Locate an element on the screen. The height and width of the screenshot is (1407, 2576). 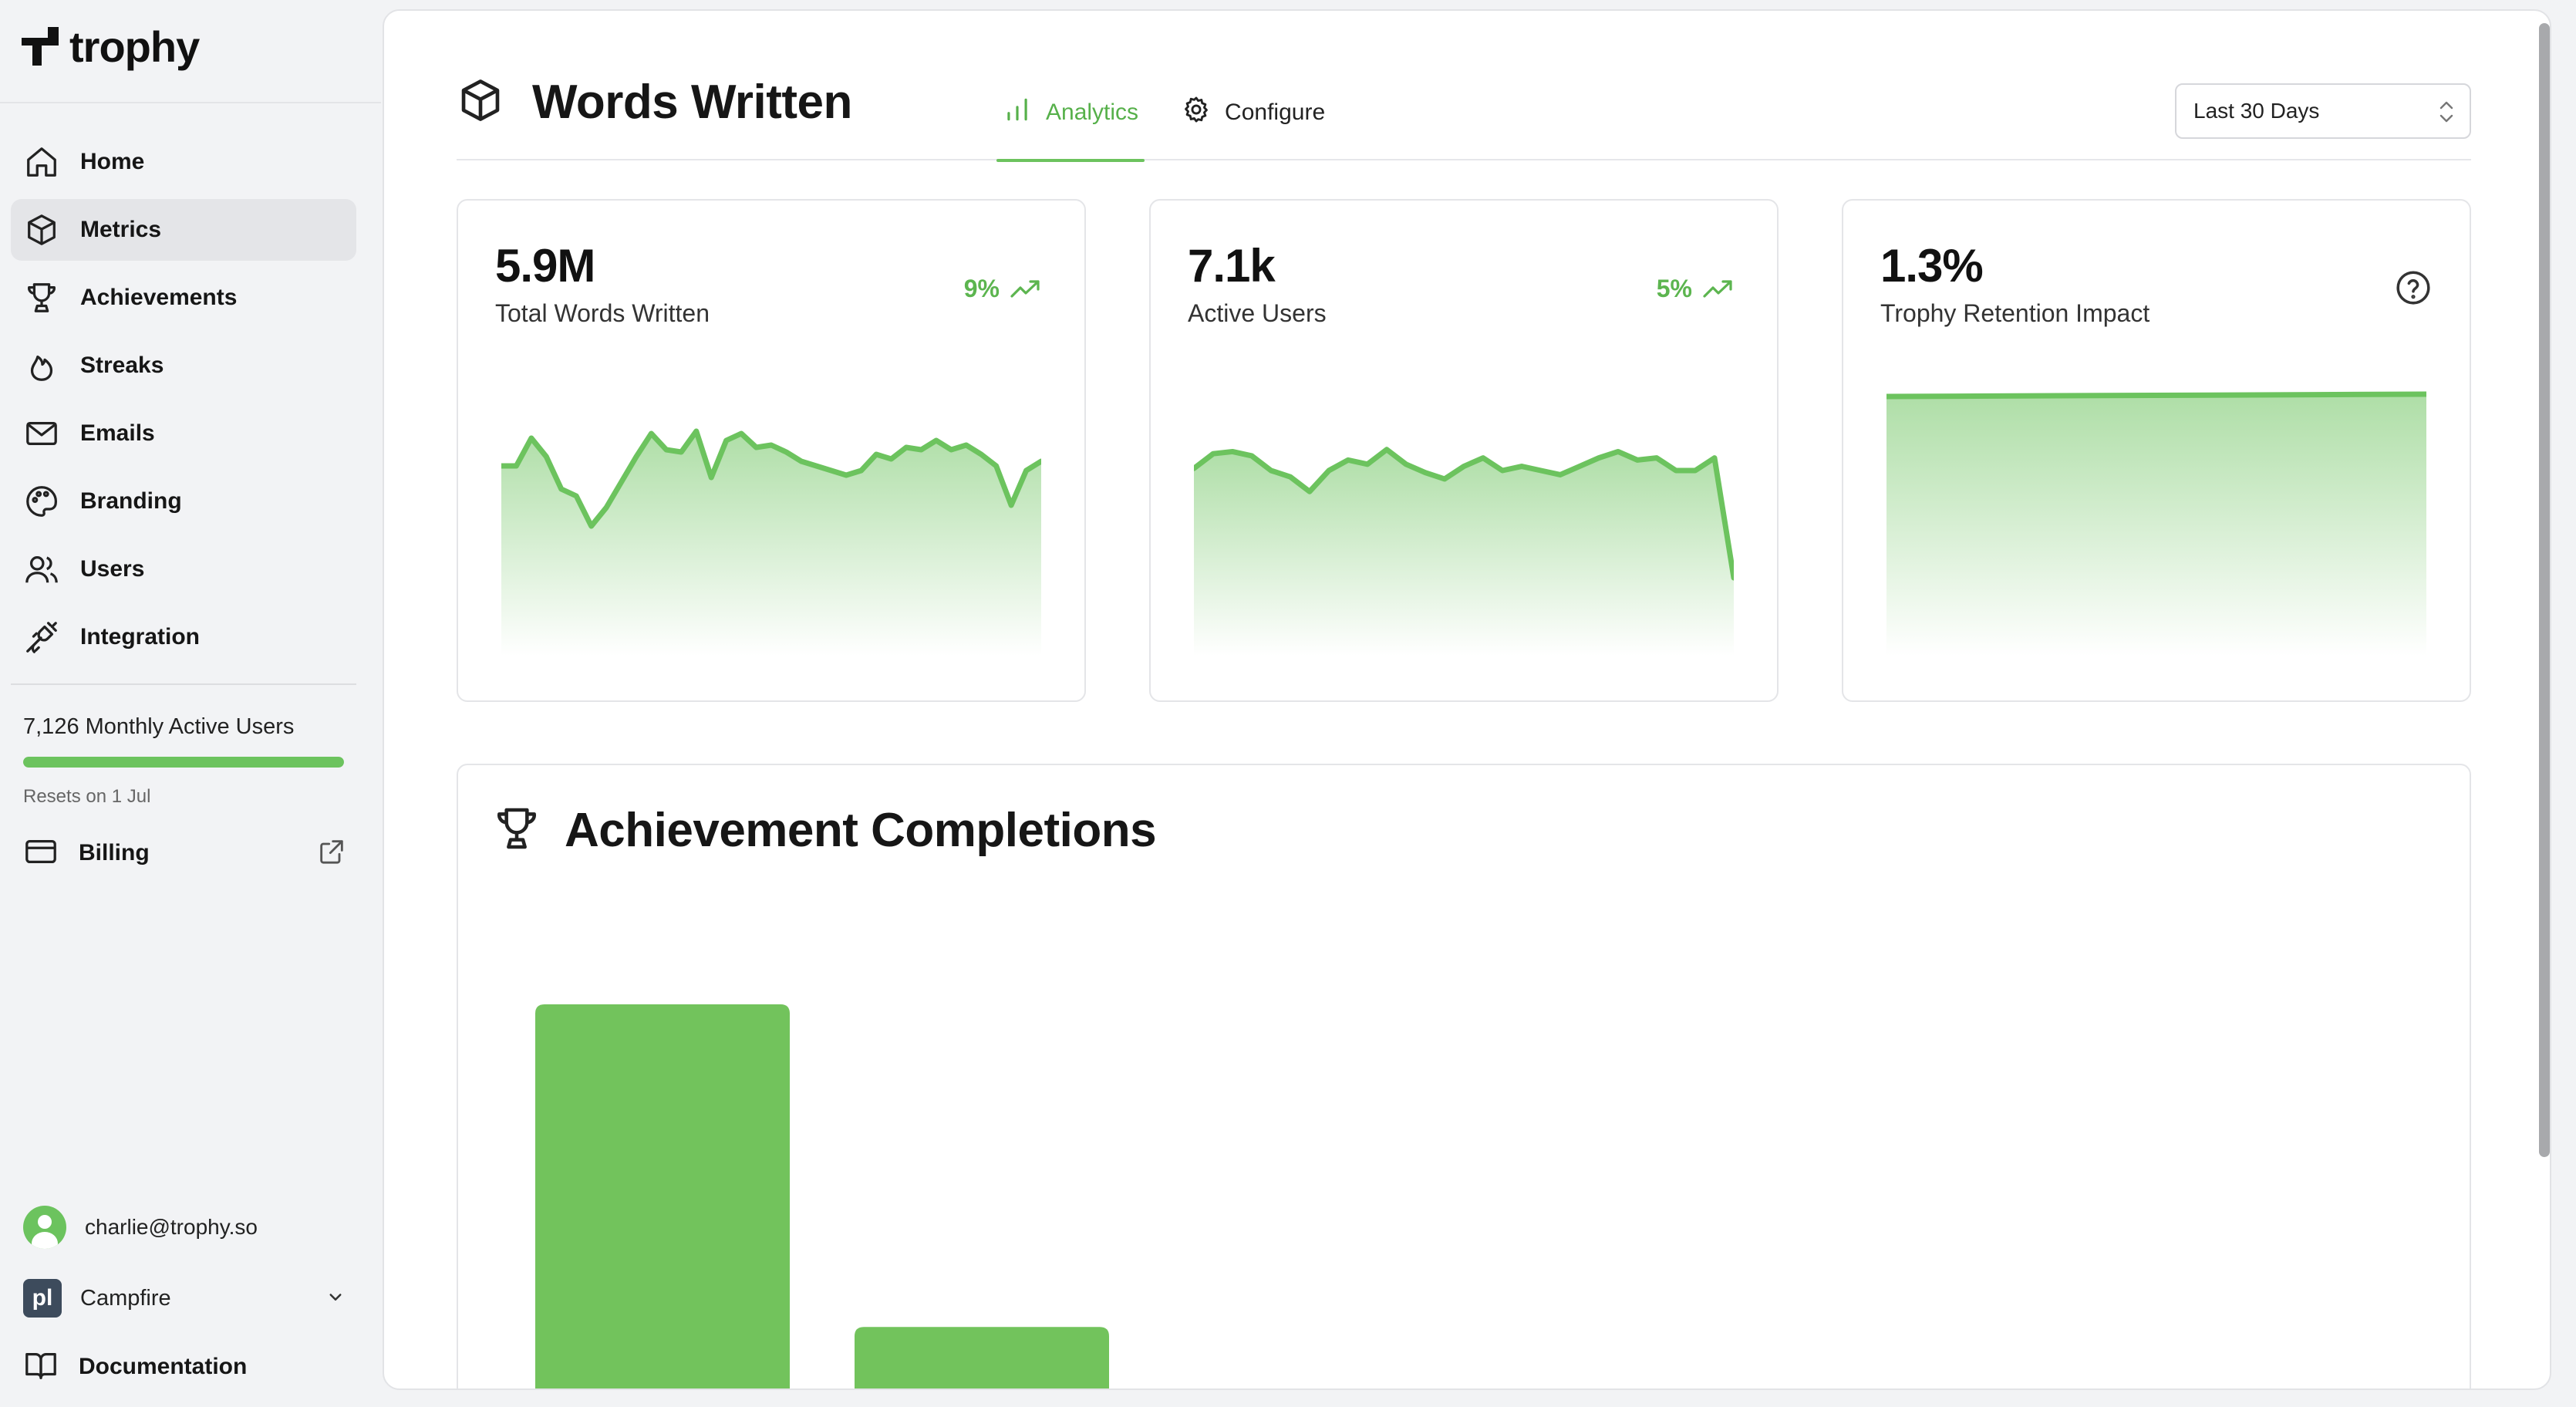
chevron-down-icon is located at coordinates (335, 1298).